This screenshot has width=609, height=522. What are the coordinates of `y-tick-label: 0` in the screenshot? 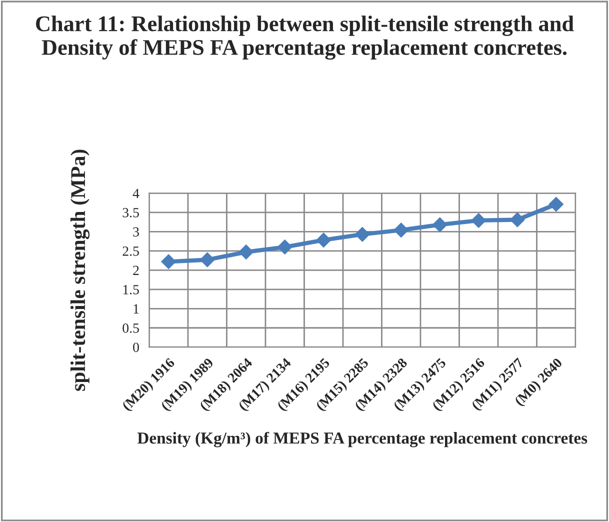 It's located at (136, 347).